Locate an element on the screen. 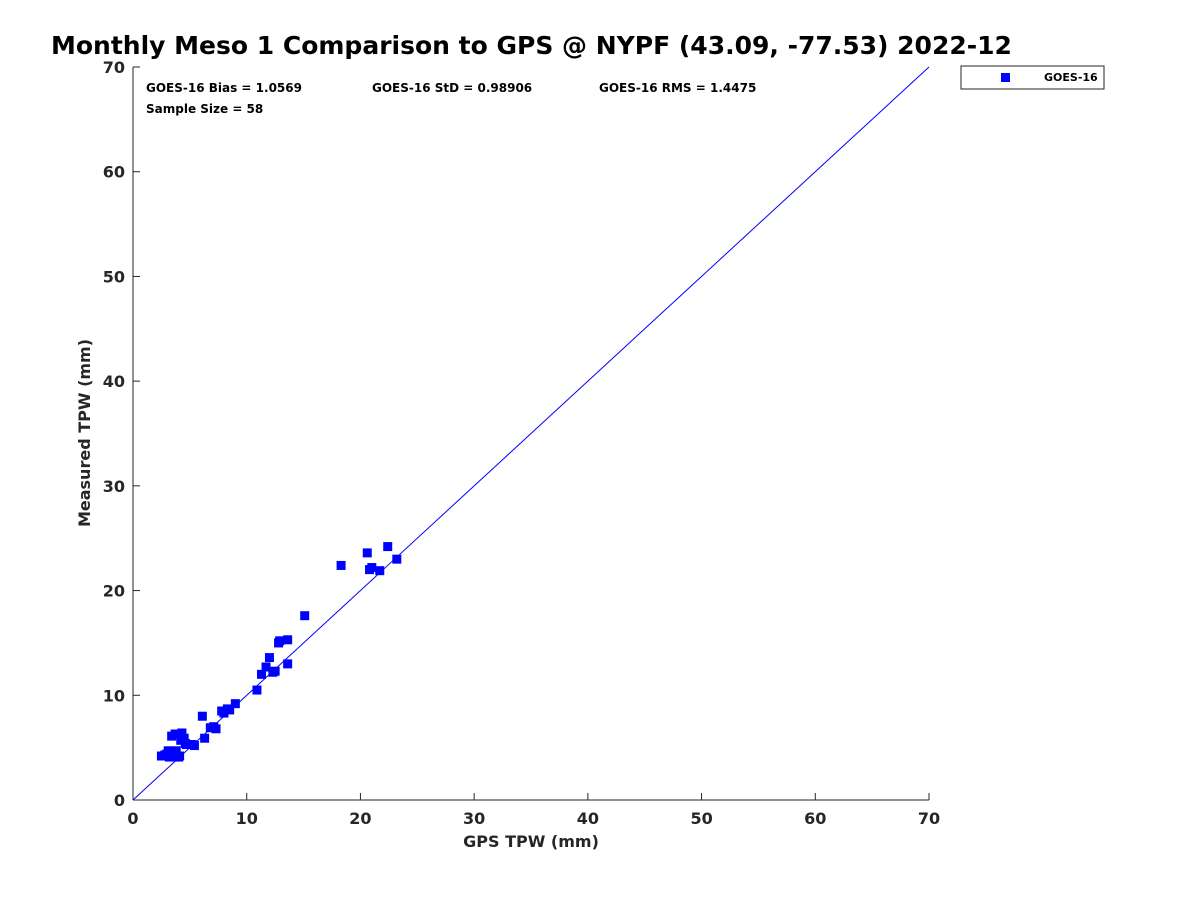 The width and height of the screenshot is (1200, 900). y-tick-label: 50 is located at coordinates (114, 276).